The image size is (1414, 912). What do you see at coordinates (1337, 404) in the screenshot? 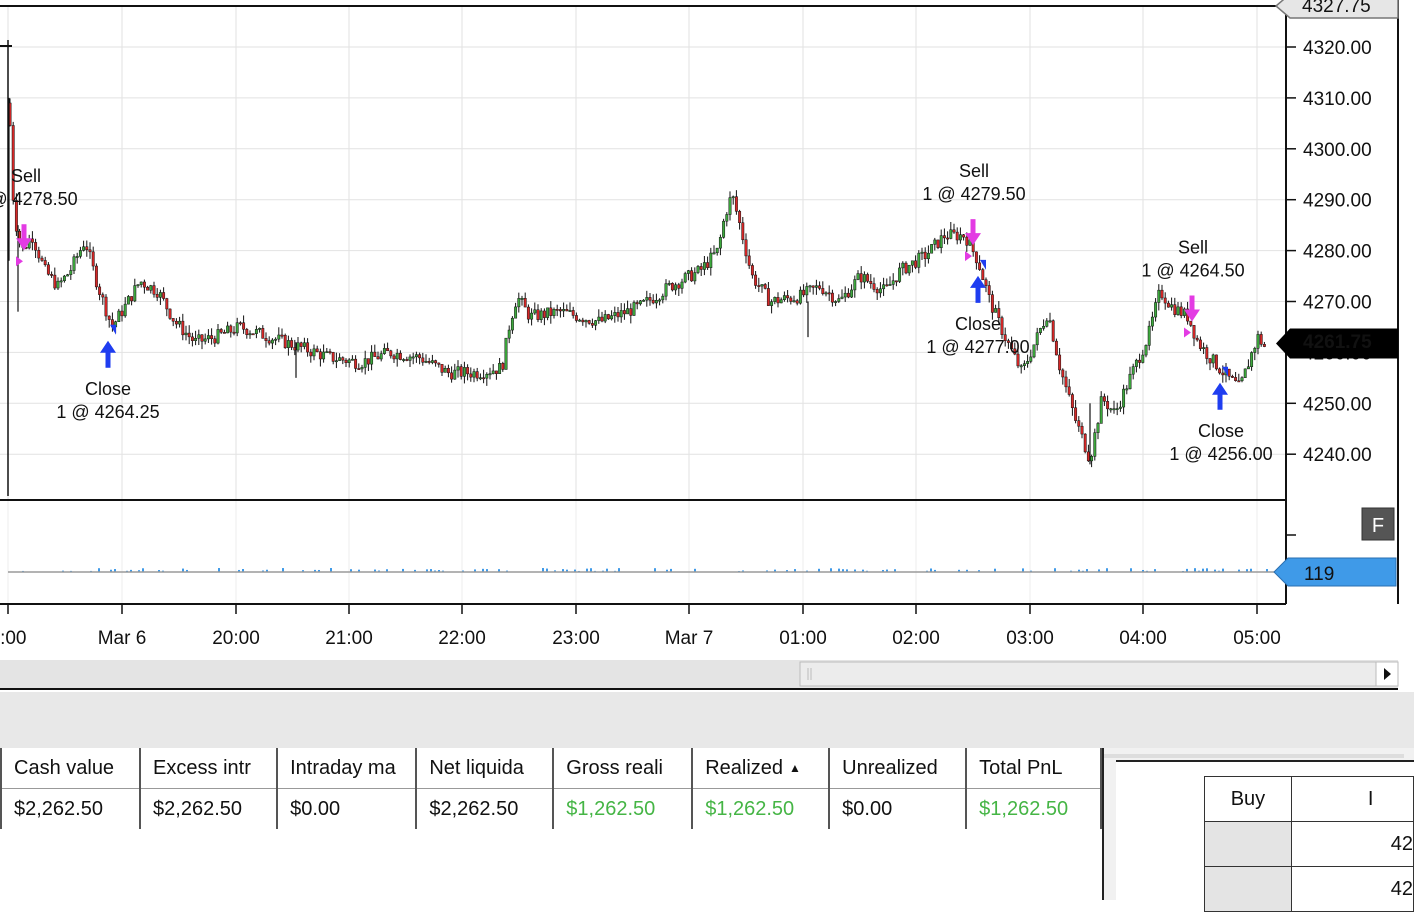
I see `price-axis-label: 4250.00` at bounding box center [1337, 404].